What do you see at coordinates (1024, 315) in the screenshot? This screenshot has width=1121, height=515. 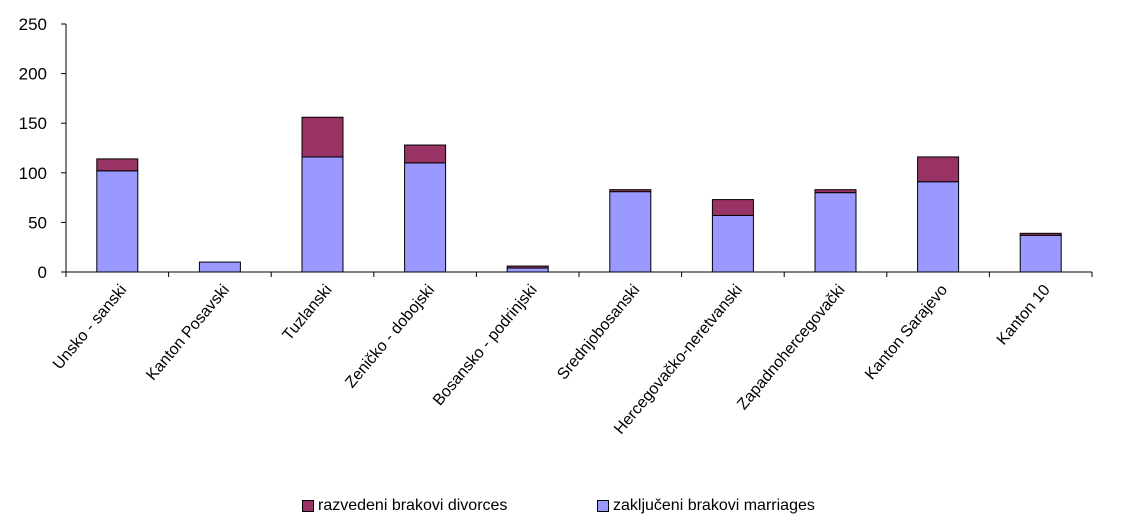 I see `x-tick-label: Kanton 10` at bounding box center [1024, 315].